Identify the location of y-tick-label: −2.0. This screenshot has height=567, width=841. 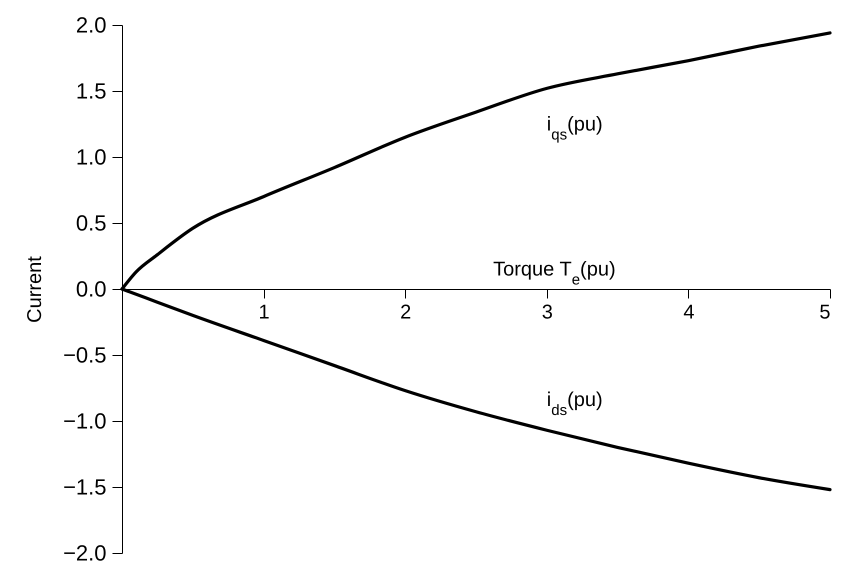
(84, 553).